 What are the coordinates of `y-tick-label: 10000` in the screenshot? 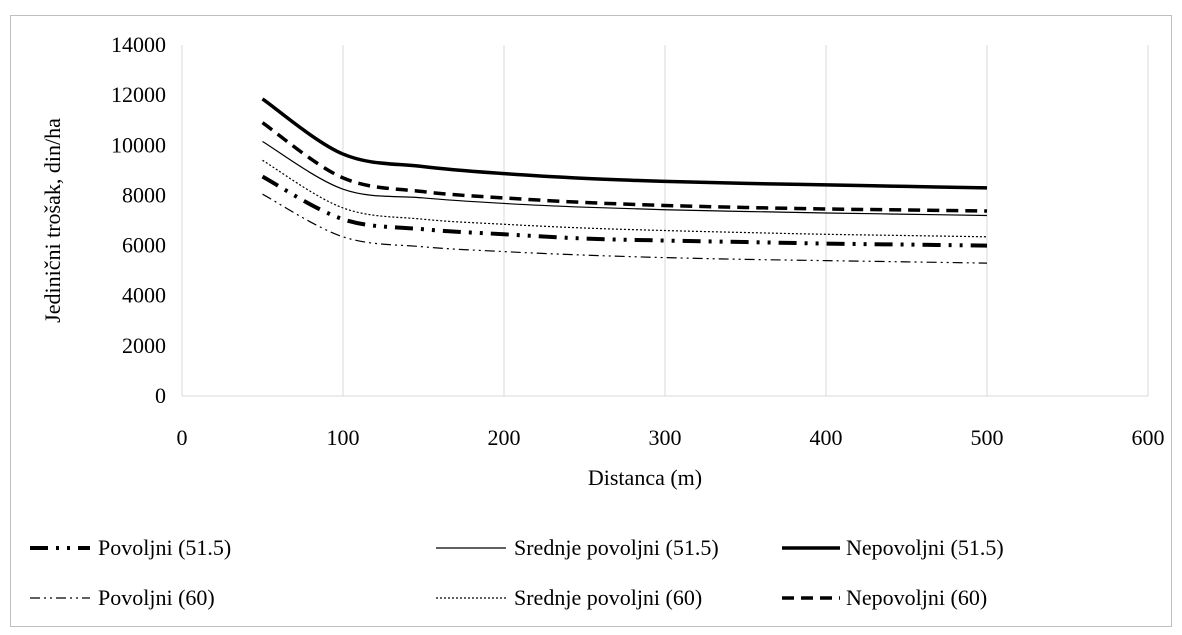 It's located at (138, 144).